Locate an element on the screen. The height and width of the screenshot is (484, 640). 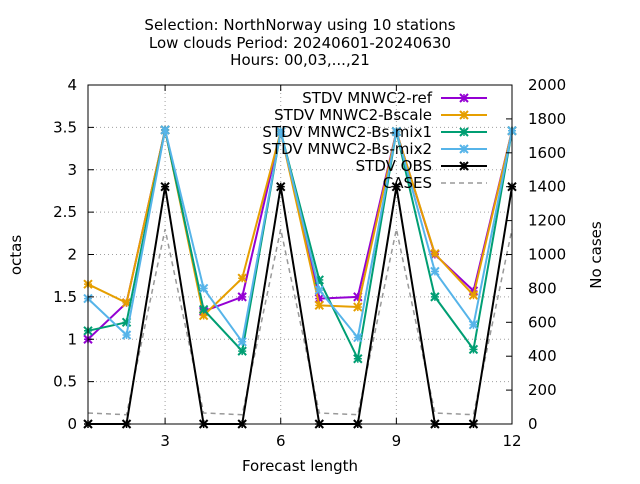
x-axis-label: Forecast length is located at coordinates (300, 466).